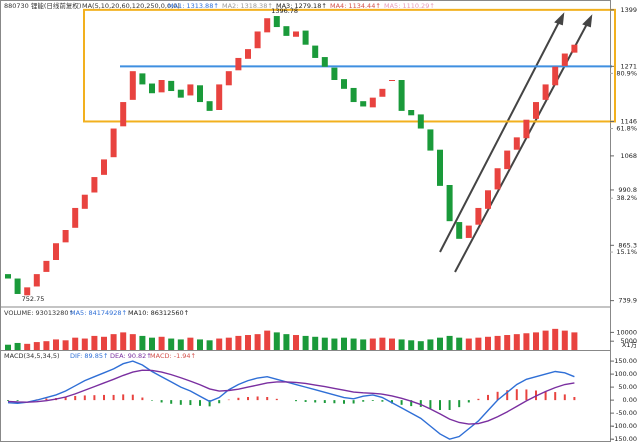 This screenshot has width=640, height=442. I want to click on y-tick-label: -150.00, so click(624, 438).